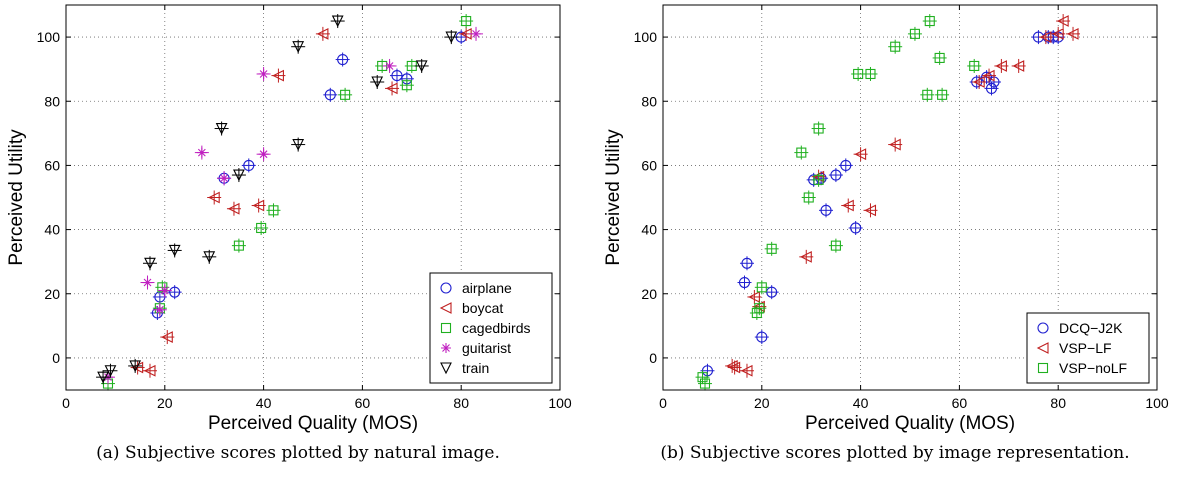 The image size is (1193, 480). I want to click on chart-b-ytick-label: 20, so click(649, 294).